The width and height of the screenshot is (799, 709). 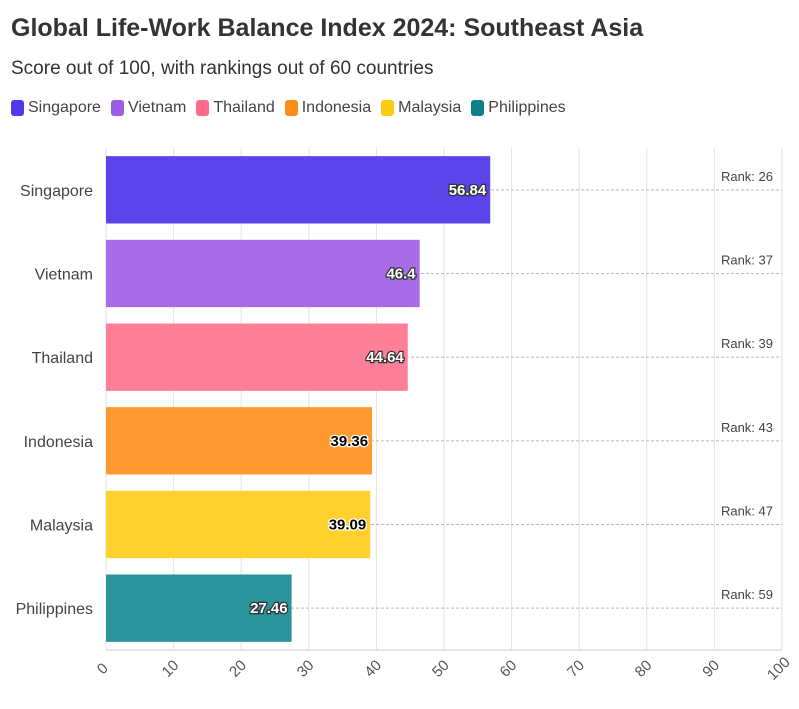 What do you see at coordinates (56, 191) in the screenshot?
I see `category-label-singapore: Singapore` at bounding box center [56, 191].